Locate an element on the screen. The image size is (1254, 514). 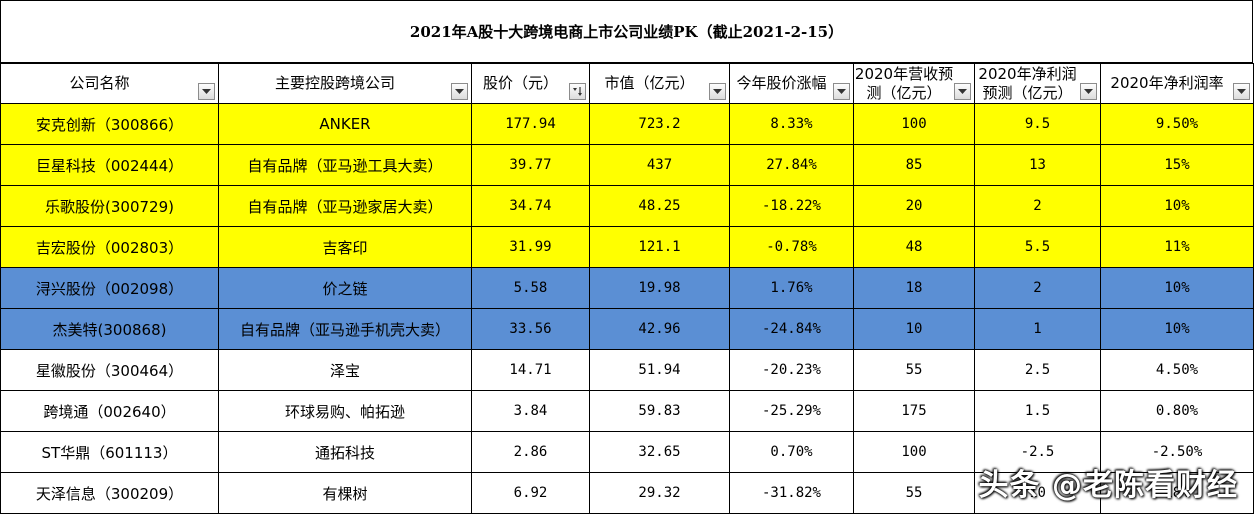
header-label: 2020年净利润预测（亿元） is located at coordinates (1027, 83).